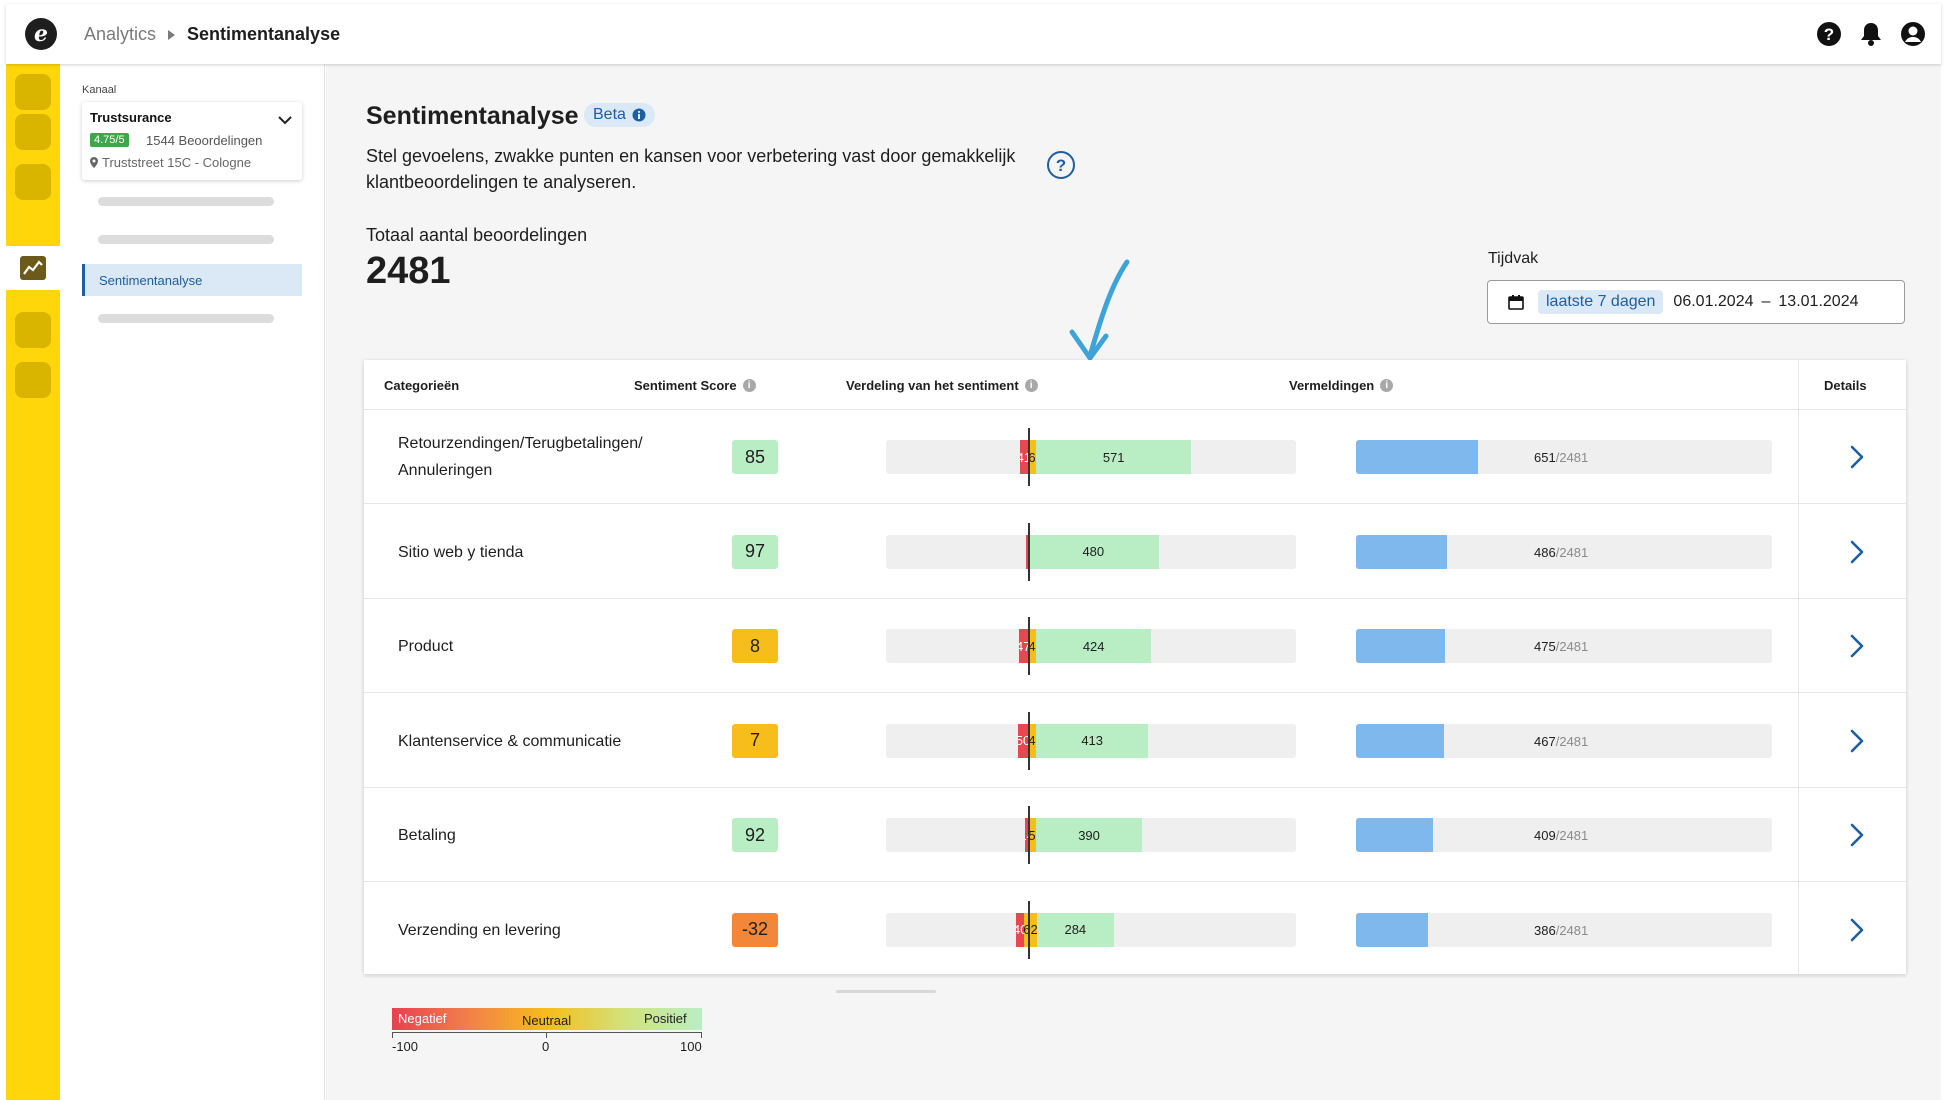 The height and width of the screenshot is (1100, 1947). What do you see at coordinates (547, 1048) in the screenshot?
I see `sentiment-legend: Negatief Neutraal Positief -100 0 100` at bounding box center [547, 1048].